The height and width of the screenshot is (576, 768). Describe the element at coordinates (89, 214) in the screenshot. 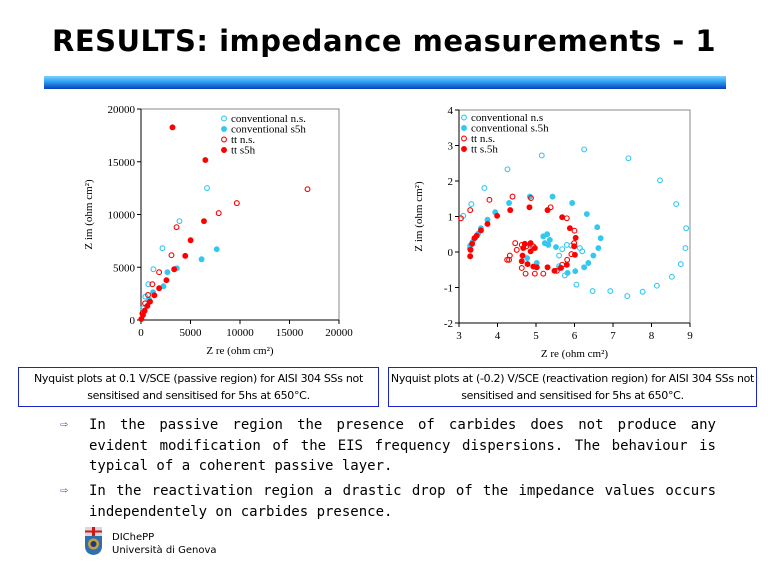

I see `y-axis-label: Z im (ohm cm²)` at that location.